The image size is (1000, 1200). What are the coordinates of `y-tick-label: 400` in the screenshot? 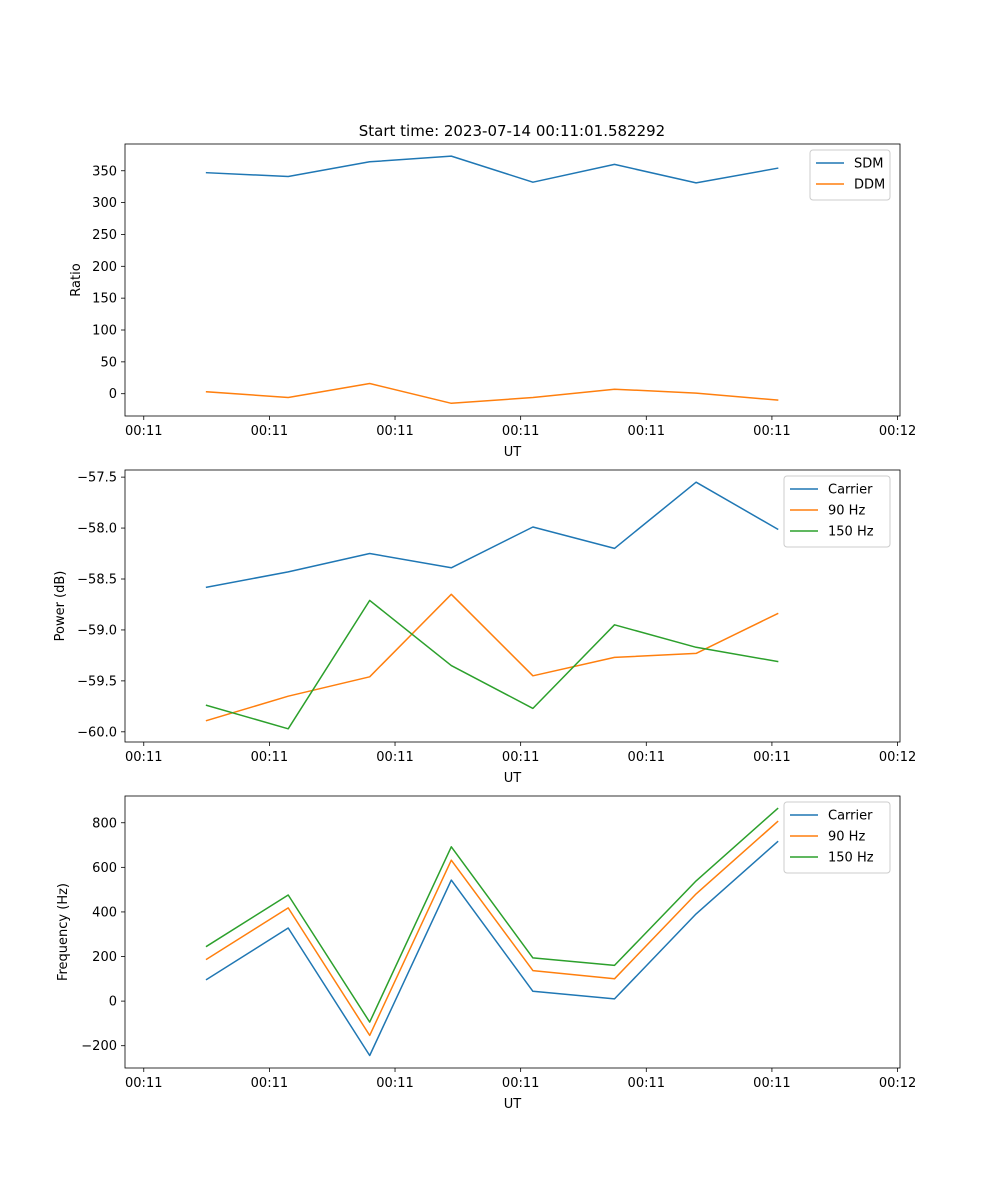 It's located at (104, 912).